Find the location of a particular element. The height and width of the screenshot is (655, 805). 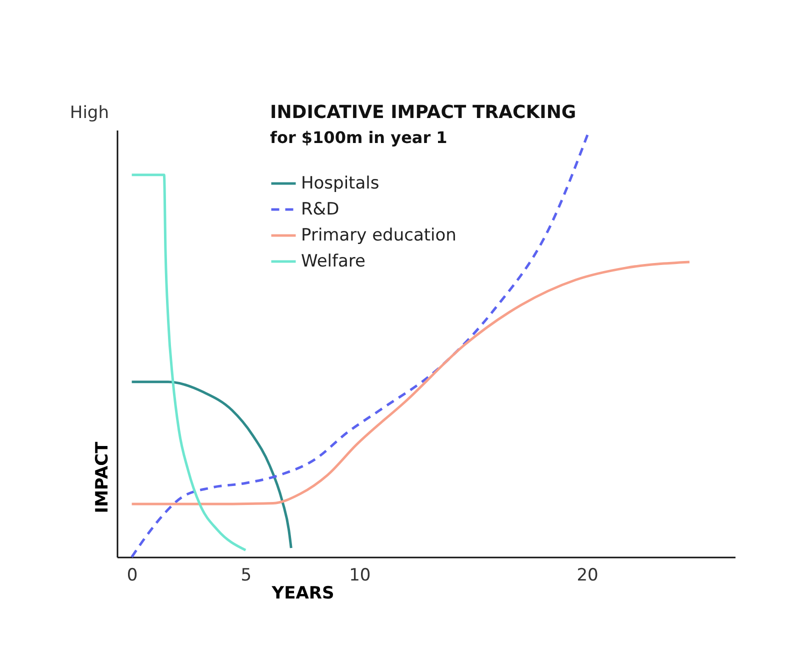

x-axis-title: YEARS is located at coordinates (302, 594).